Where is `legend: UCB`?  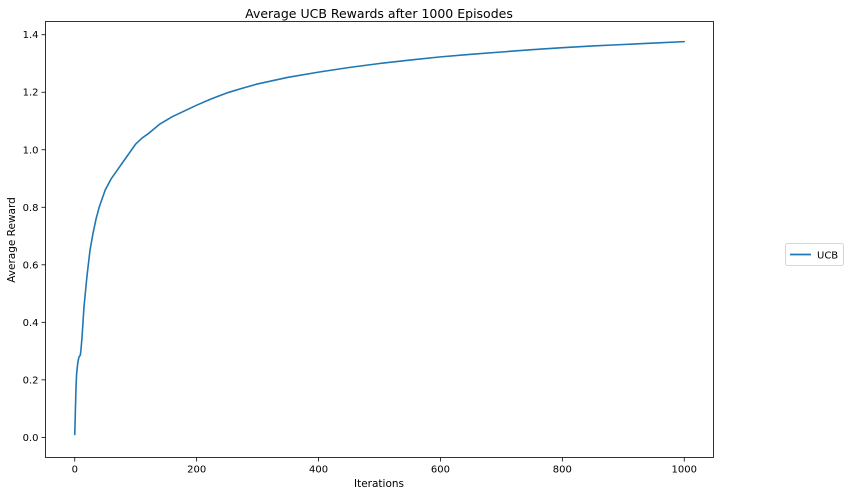
legend: UCB is located at coordinates (814, 254).